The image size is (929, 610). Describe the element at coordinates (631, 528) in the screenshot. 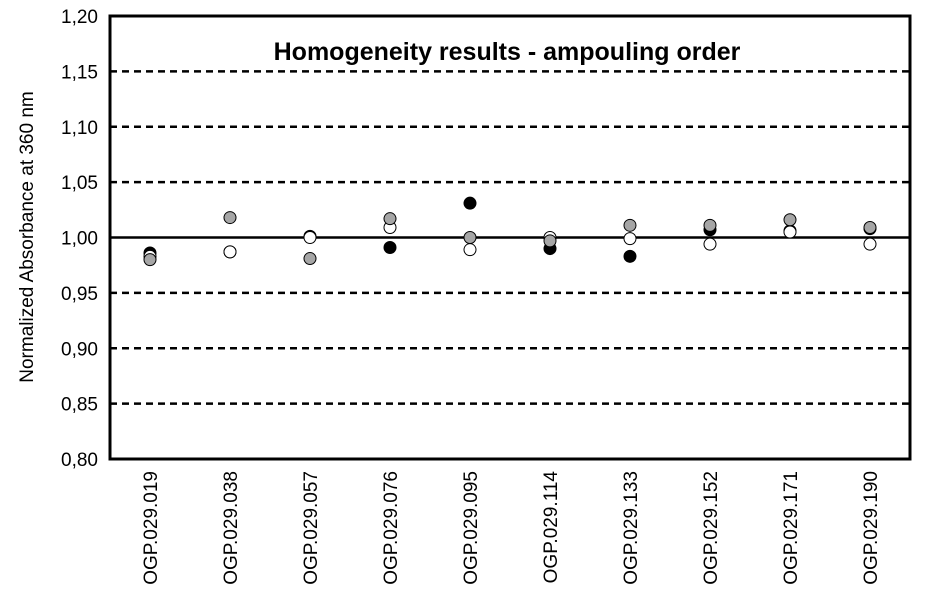

I see `x-tick-label: OGP.029.133` at that location.